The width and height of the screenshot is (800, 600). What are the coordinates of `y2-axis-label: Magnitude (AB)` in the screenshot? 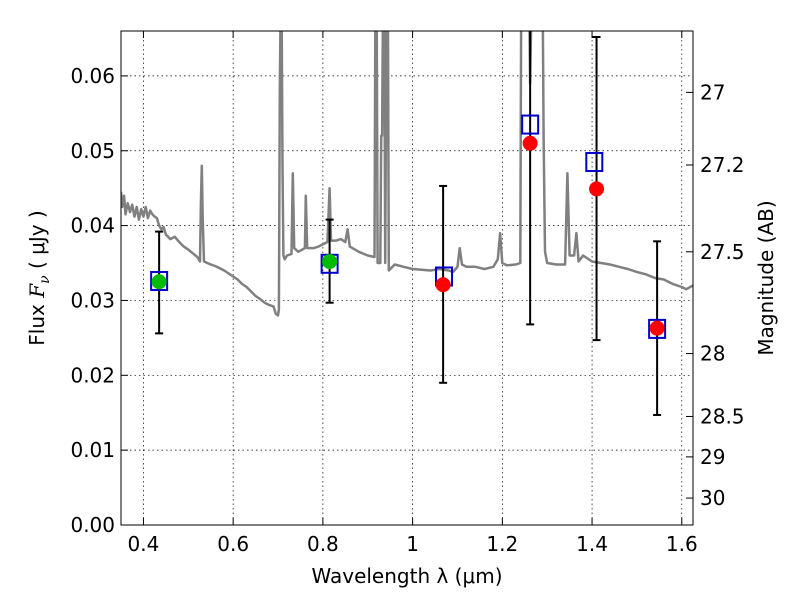 It's located at (766, 277).